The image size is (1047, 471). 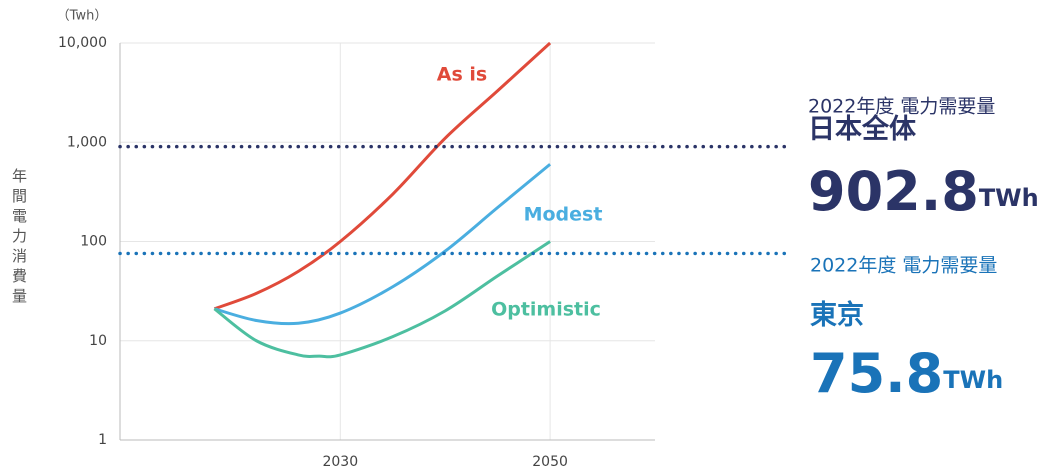 I want to click on series-label: Modest, so click(x=563, y=215).